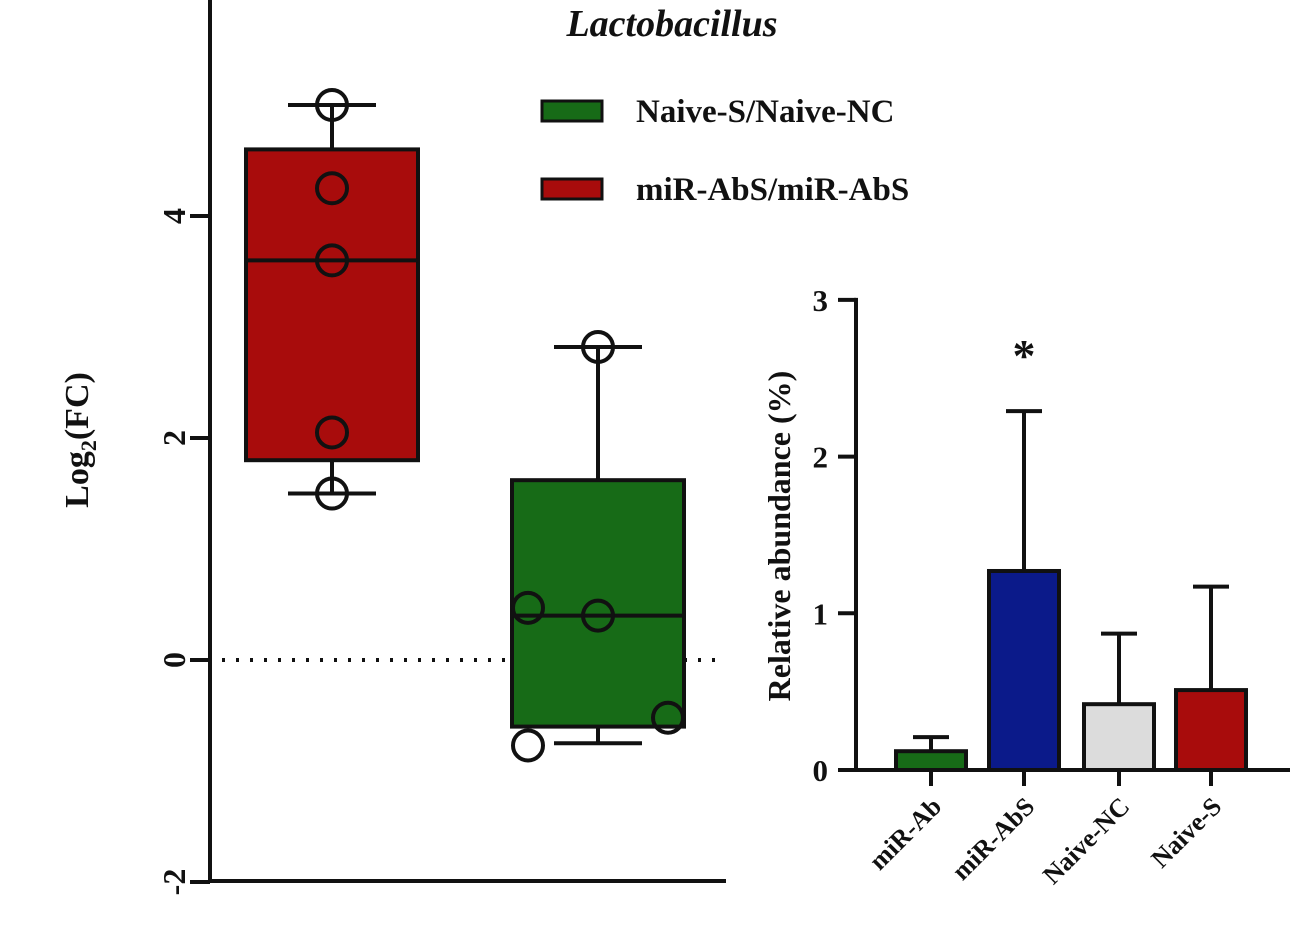  What do you see at coordinates (905, 834) in the screenshot?
I see `x-tick-label: miR-Ab` at bounding box center [905, 834].